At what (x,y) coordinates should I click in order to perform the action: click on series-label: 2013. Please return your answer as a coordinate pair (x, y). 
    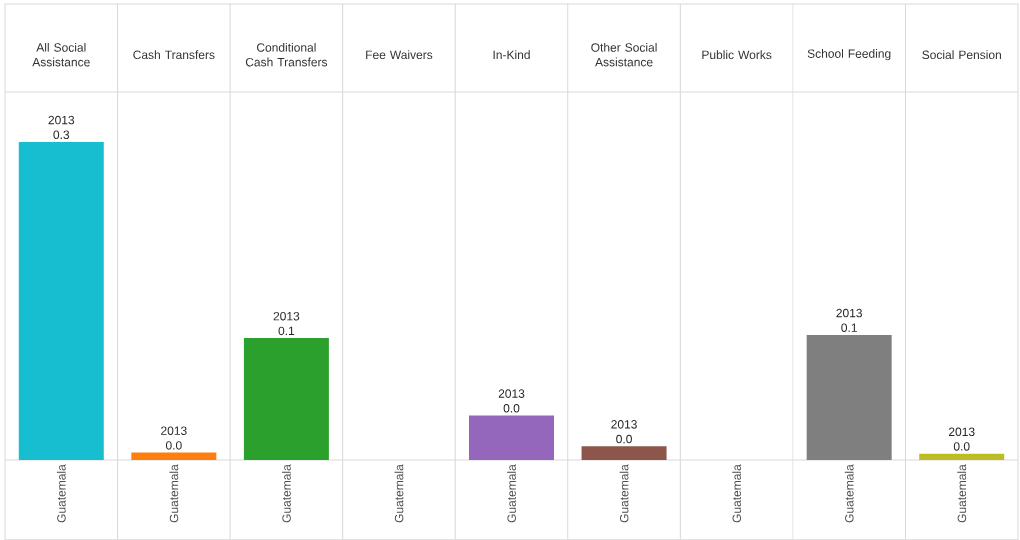
    Looking at the image, I should click on (174, 430).